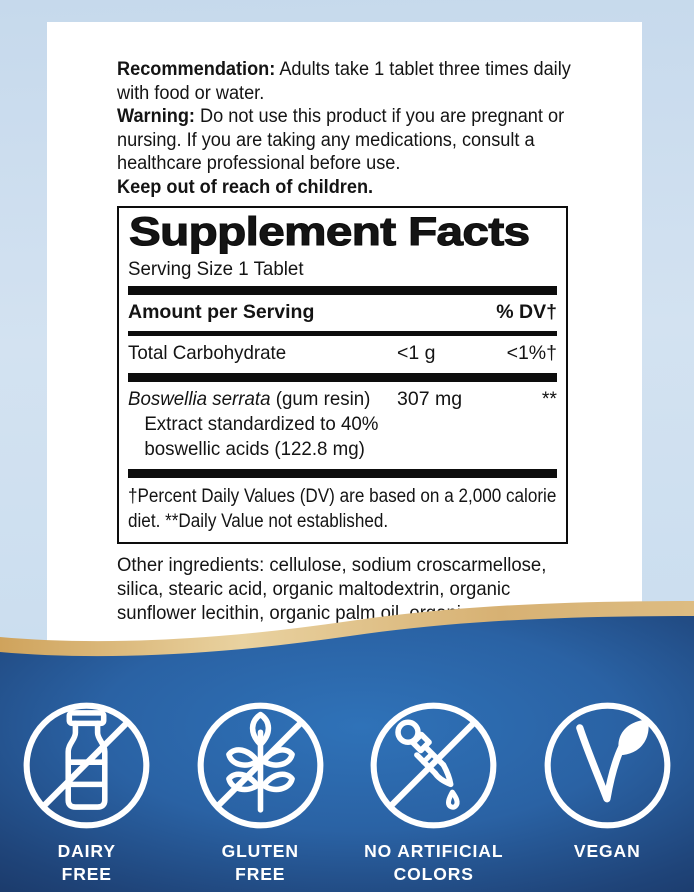 The height and width of the screenshot is (892, 694). What do you see at coordinates (342, 333) in the screenshot?
I see `divider-bar-medium` at bounding box center [342, 333].